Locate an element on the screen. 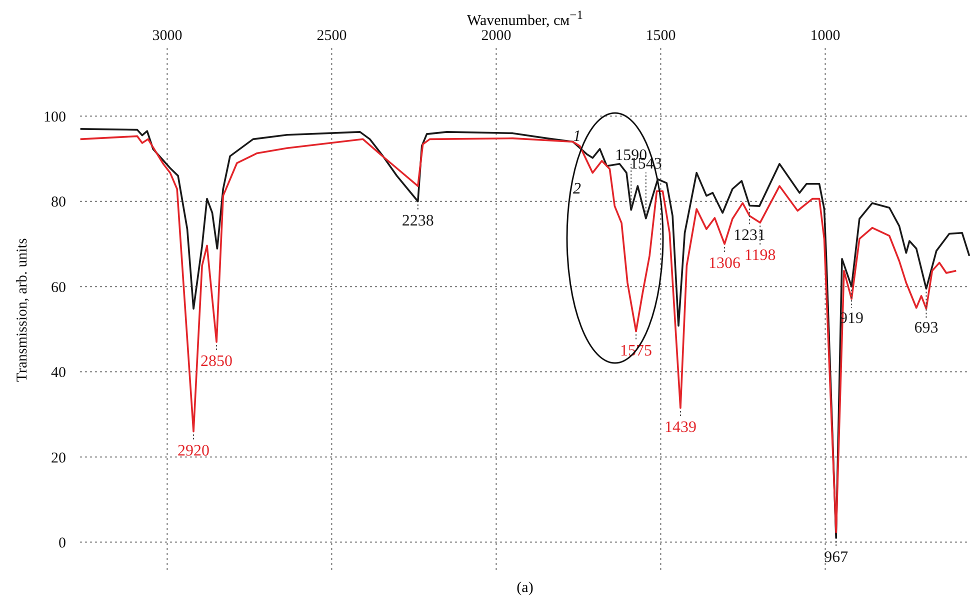 Image resolution: width=970 pixels, height=604 pixels. x-axis-title: Wavenumber, см$^{−1}$ is located at coordinates (525, 18).